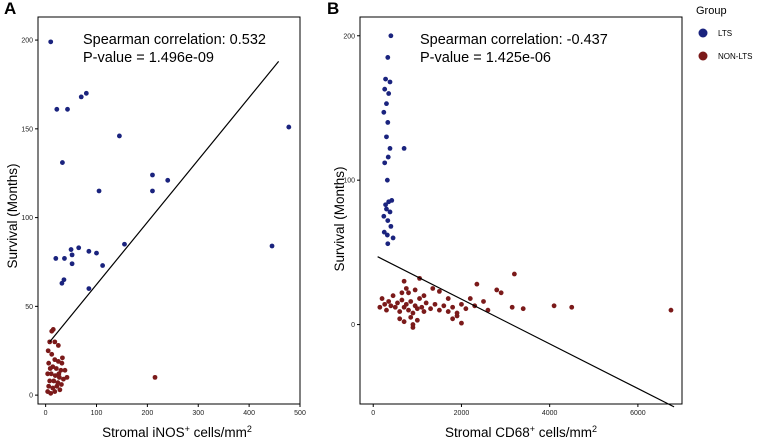  What do you see at coordinates (300, 413) in the screenshot?
I see `panel-a-x-tick-label: 500` at bounding box center [300, 413].